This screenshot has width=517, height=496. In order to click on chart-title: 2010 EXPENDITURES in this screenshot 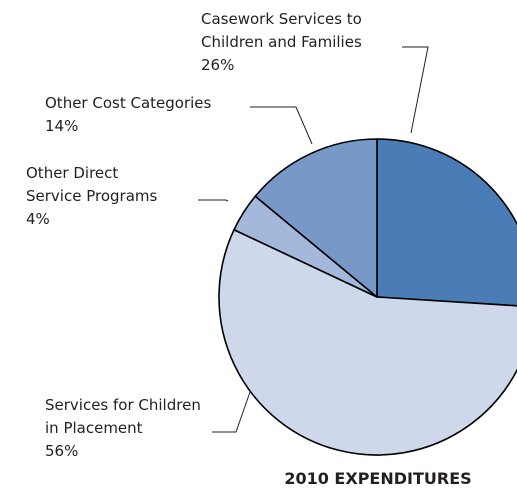, I will do `click(377, 478)`.